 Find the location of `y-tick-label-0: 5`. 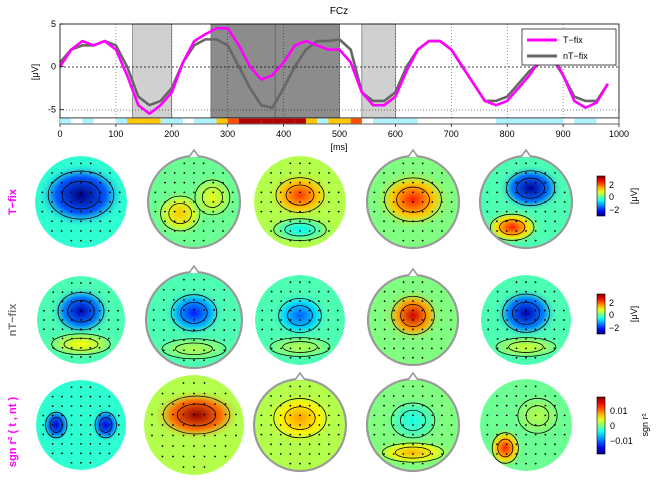

y-tick-label-0: 5 is located at coordinates (53, 24).